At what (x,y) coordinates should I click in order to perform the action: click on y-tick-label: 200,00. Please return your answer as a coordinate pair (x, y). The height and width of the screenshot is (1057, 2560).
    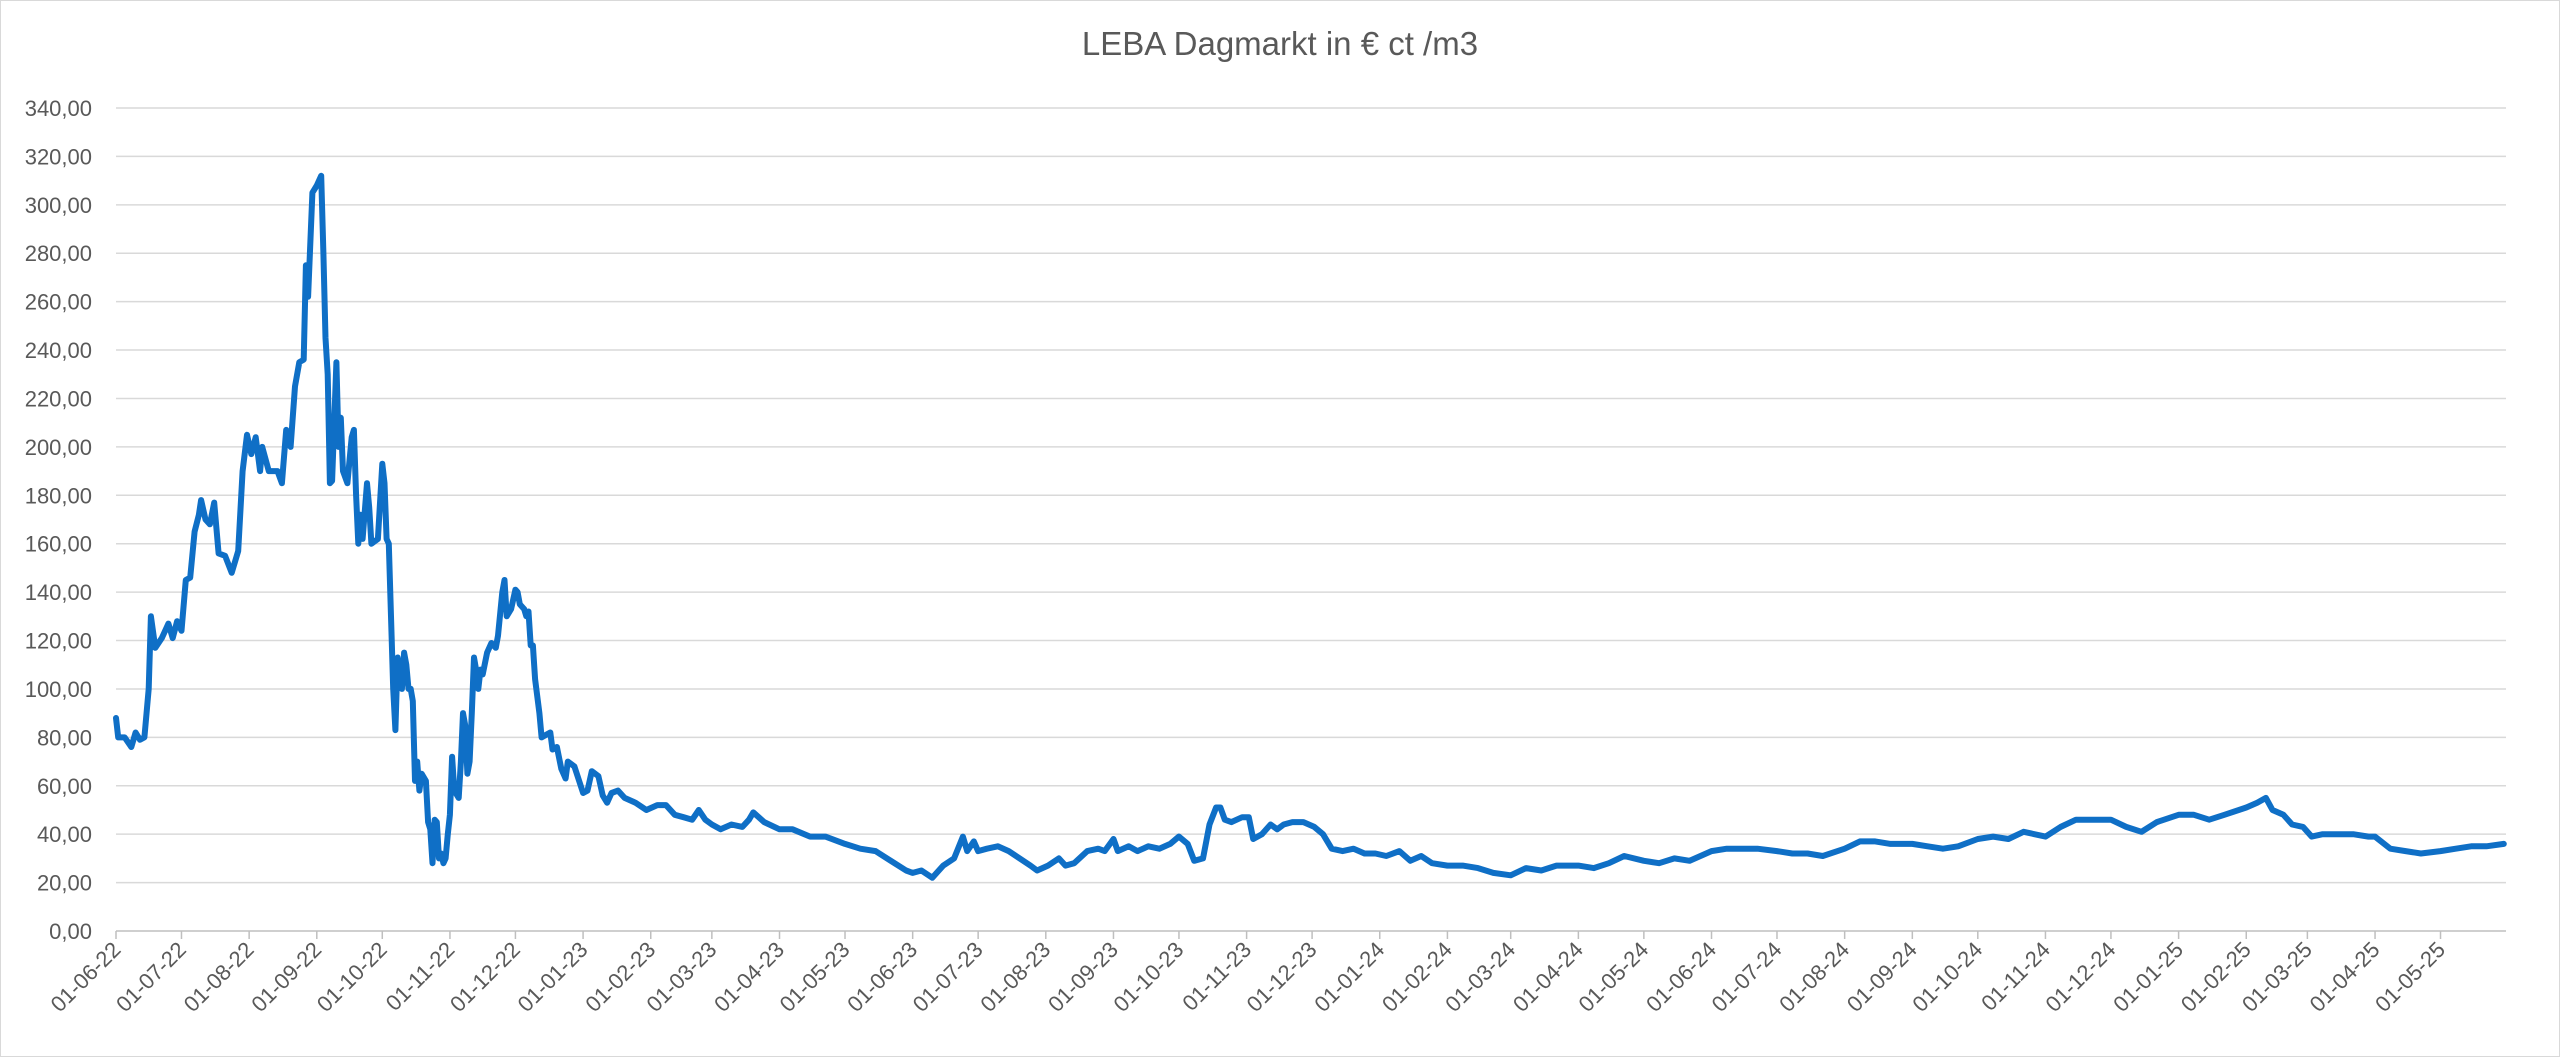
    Looking at the image, I should click on (58, 447).